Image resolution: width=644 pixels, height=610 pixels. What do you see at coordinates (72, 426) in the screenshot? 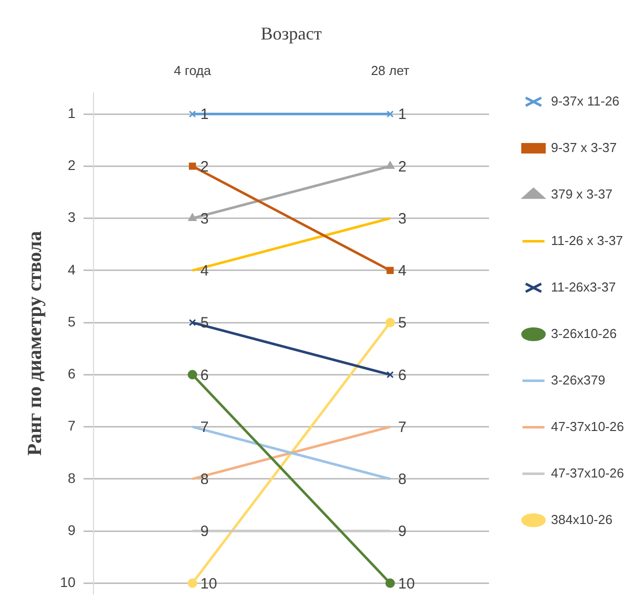
I see `y-tick-label: 7` at bounding box center [72, 426].